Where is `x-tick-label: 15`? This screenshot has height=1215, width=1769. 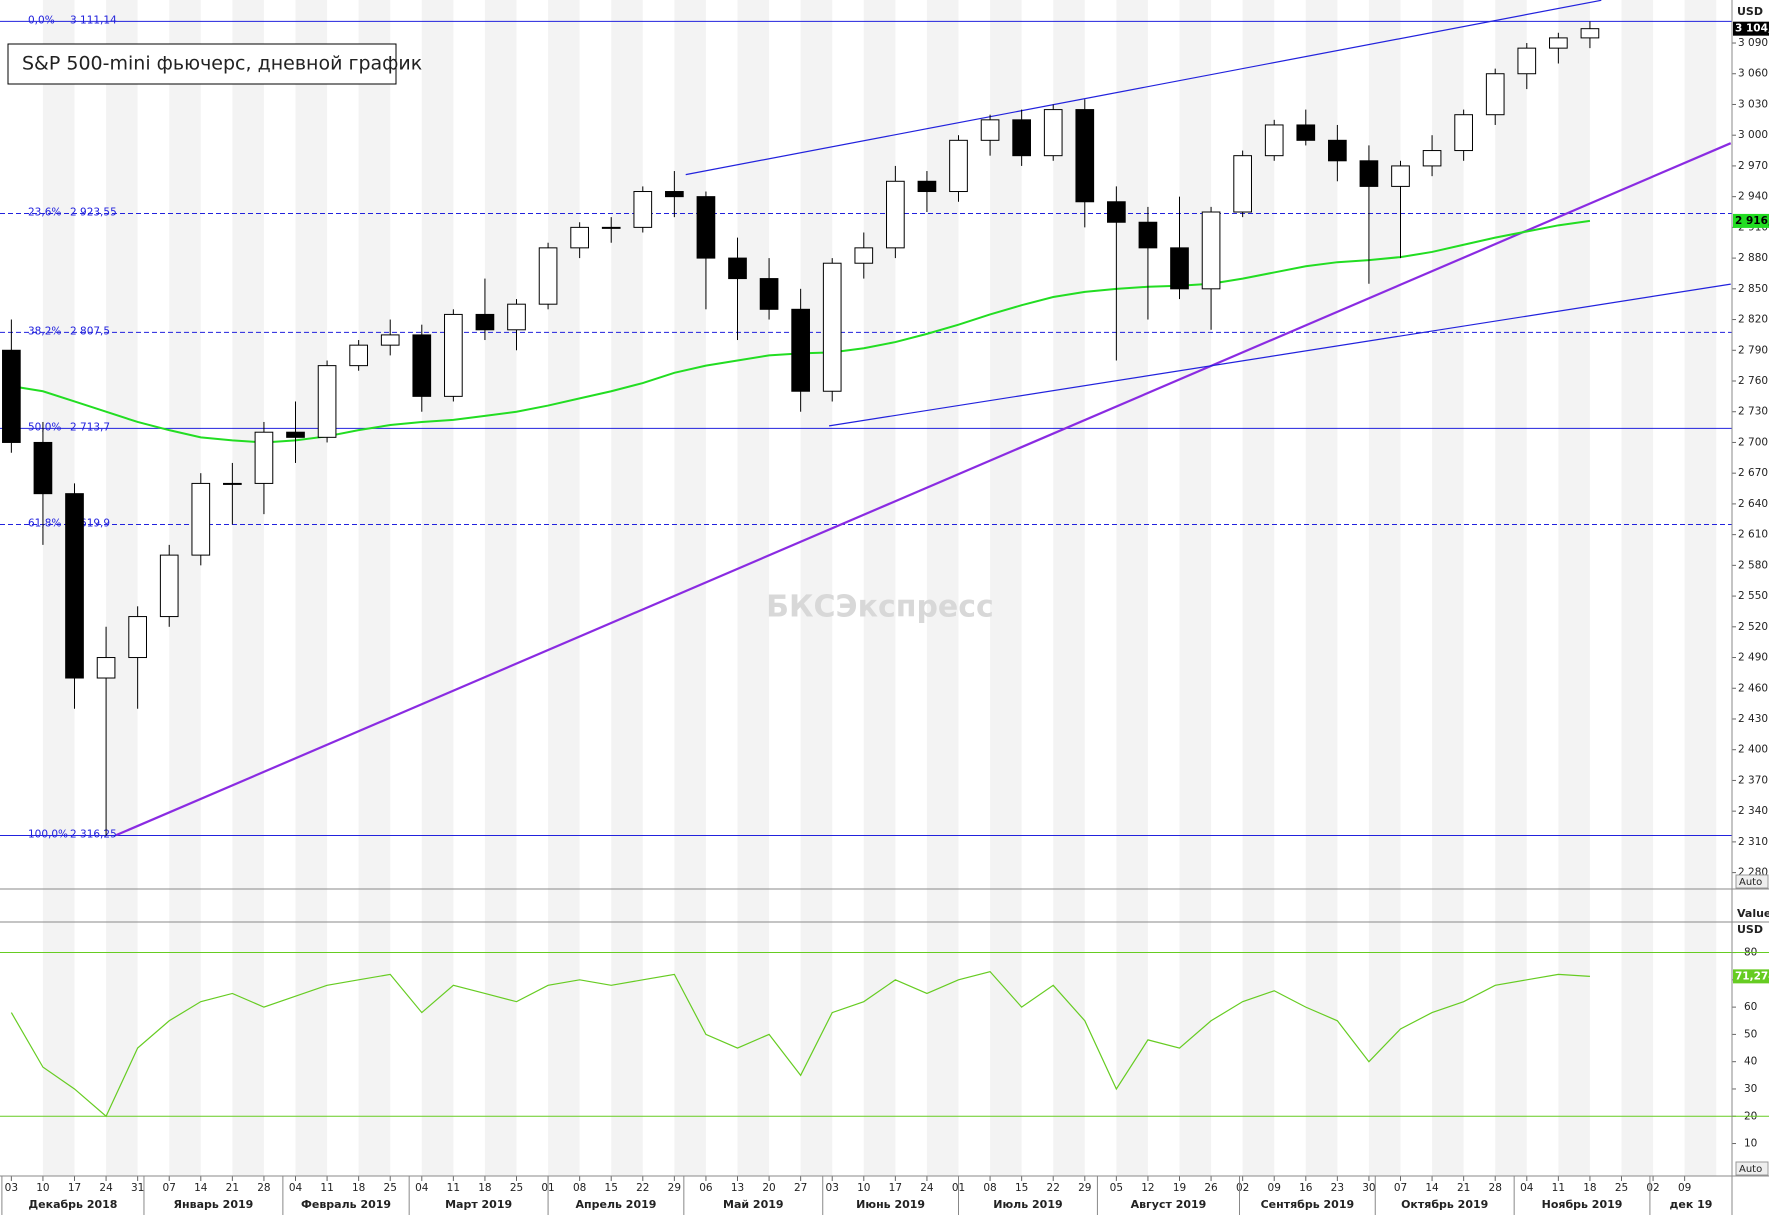
x-tick-label: 15 is located at coordinates (1021, 1188).